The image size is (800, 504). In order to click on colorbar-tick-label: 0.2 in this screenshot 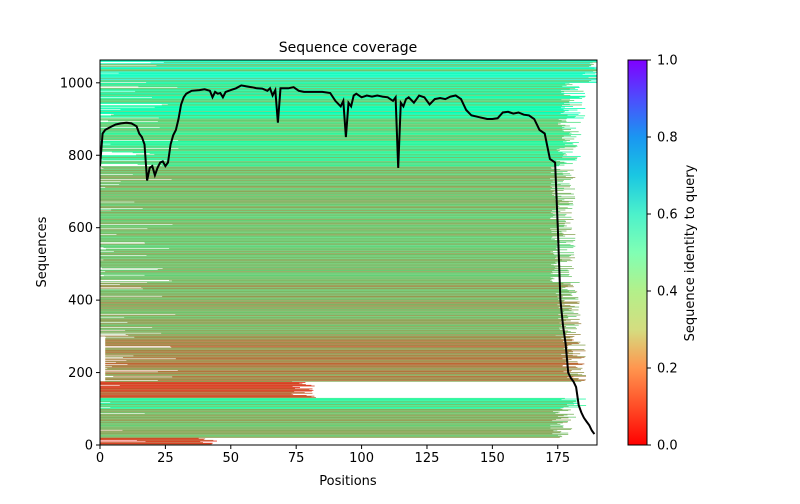, I will do `click(667, 369)`.